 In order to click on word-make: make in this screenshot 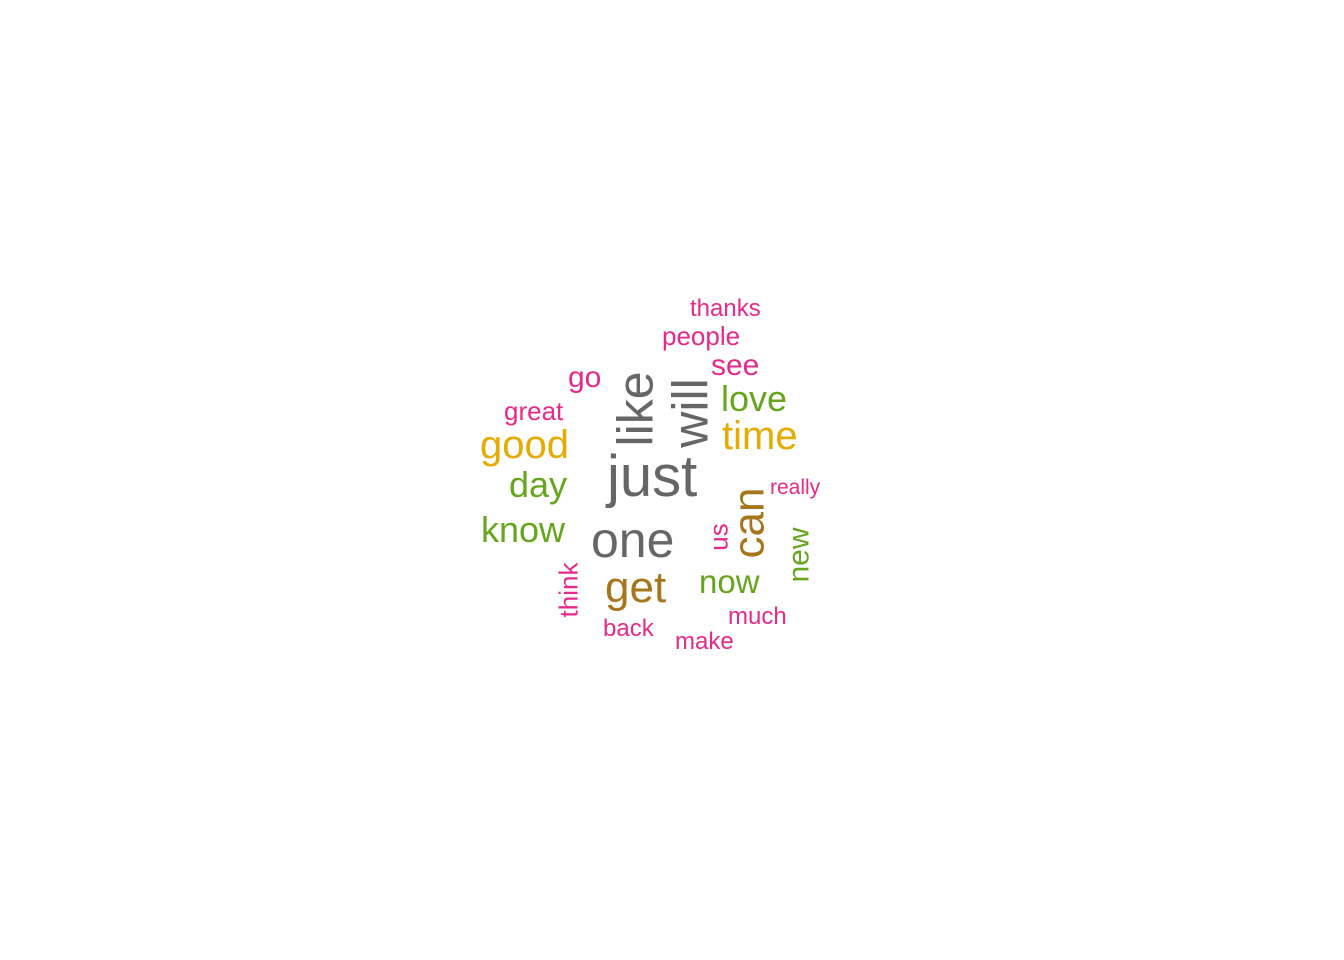, I will do `click(704, 641)`.